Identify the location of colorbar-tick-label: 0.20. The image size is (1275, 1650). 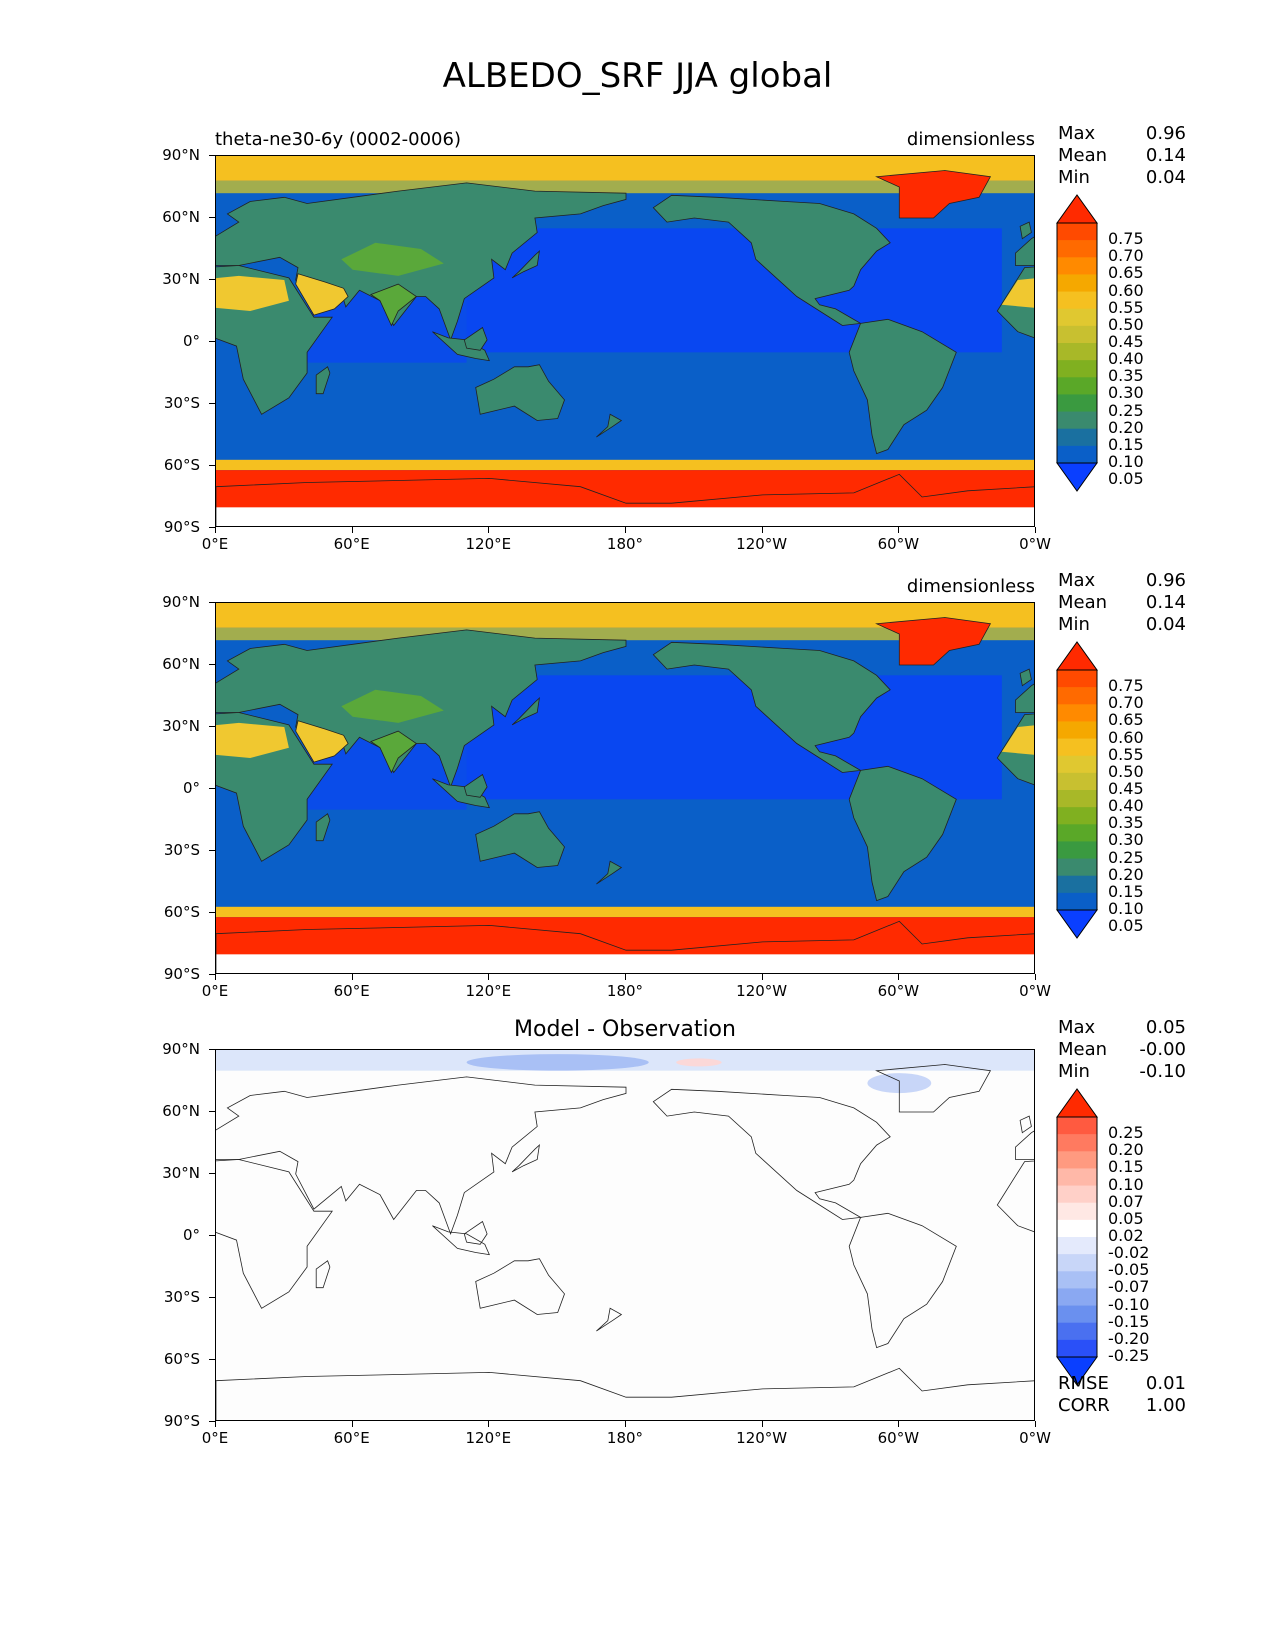
(1126, 874).